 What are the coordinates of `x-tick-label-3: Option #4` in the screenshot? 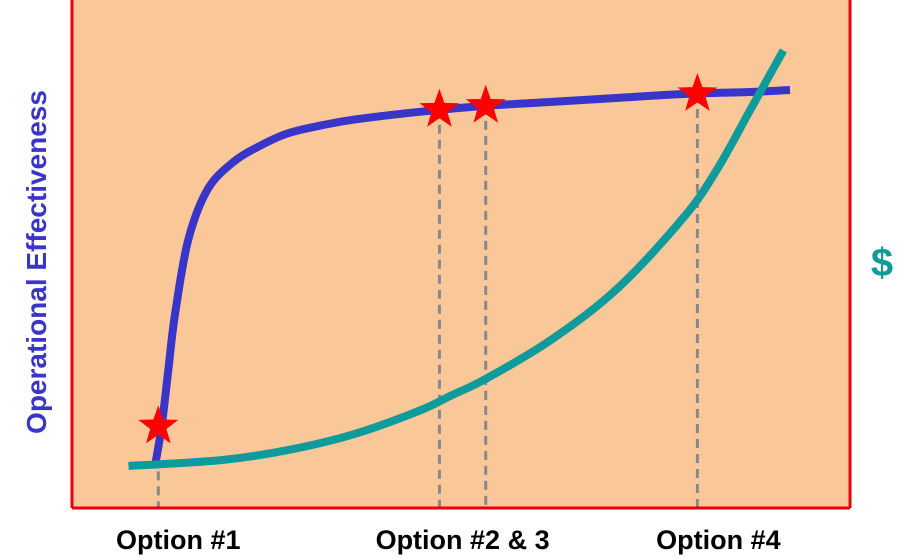 It's located at (718, 540).